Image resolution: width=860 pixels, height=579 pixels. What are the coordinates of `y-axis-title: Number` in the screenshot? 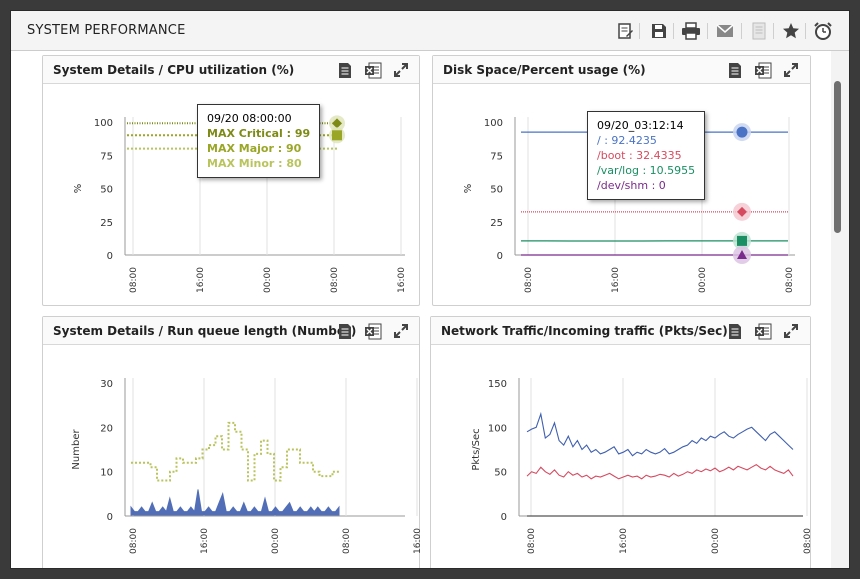 It's located at (76, 449).